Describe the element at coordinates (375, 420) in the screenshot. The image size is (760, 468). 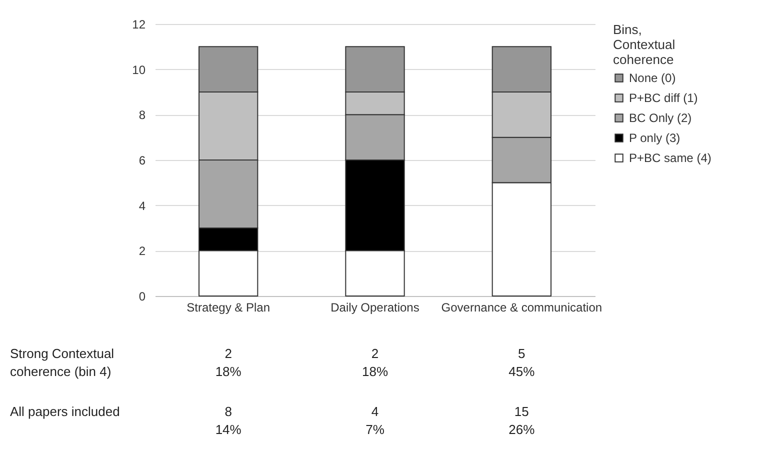
I see `text: 4 7%` at that location.